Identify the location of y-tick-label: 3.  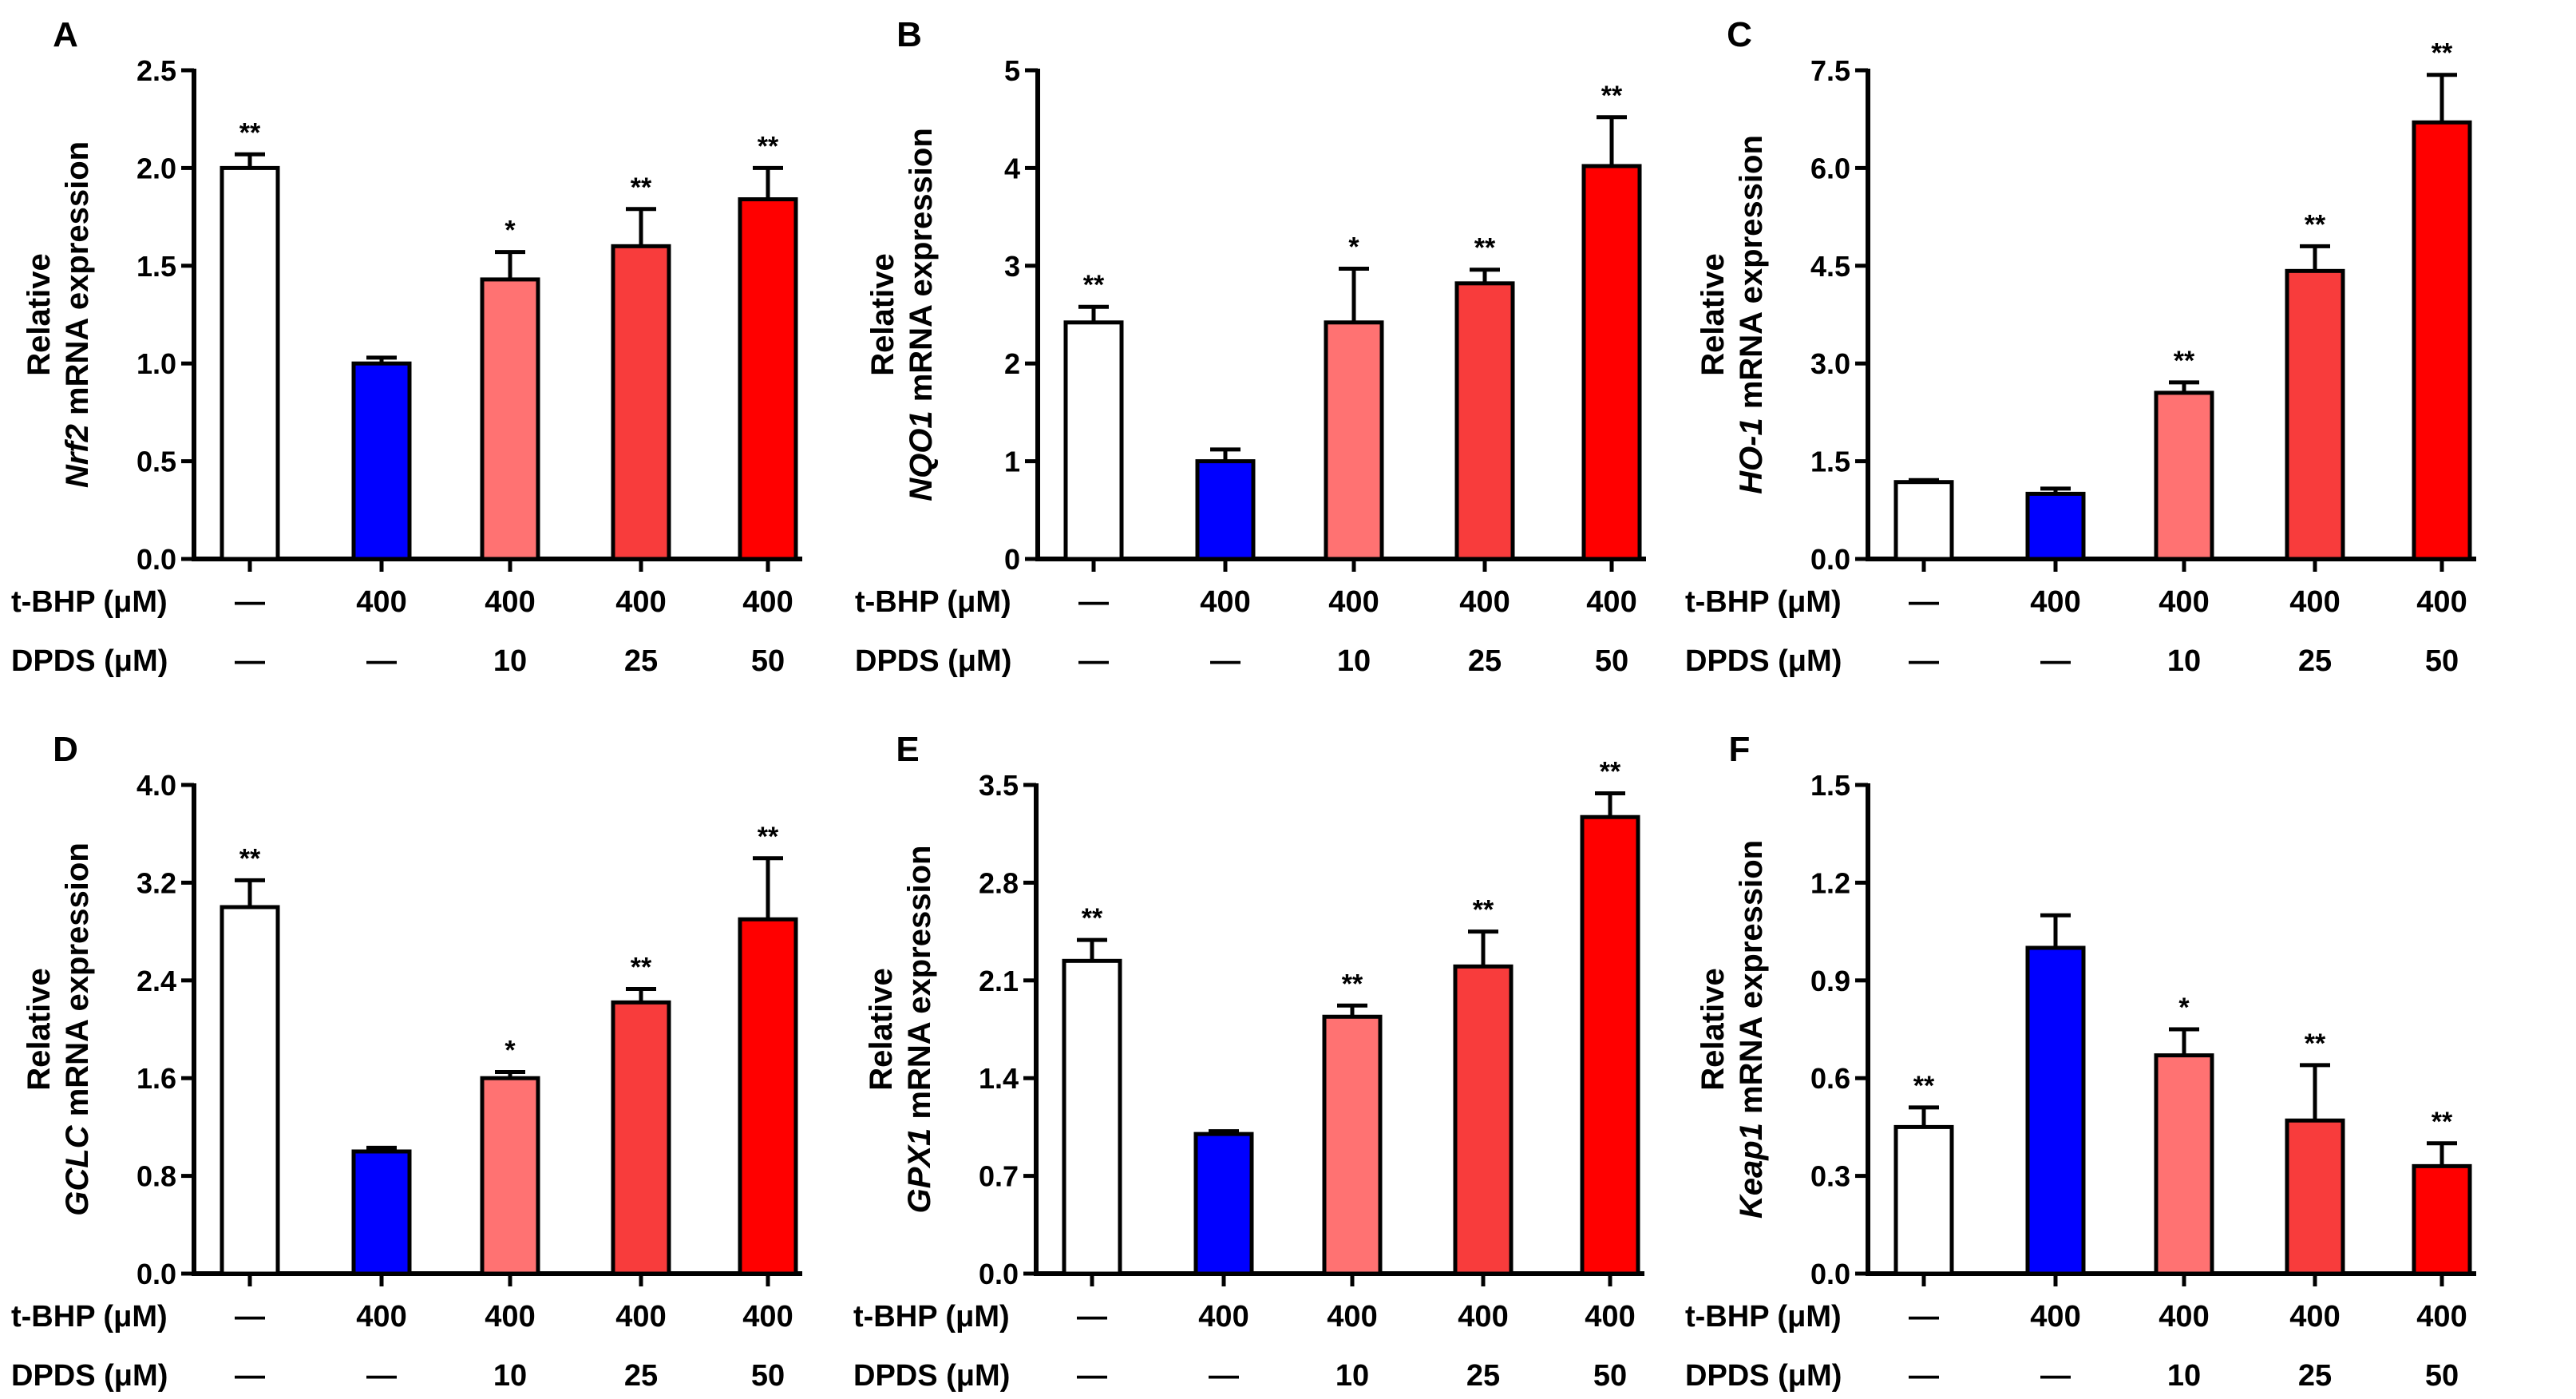
(1012, 266).